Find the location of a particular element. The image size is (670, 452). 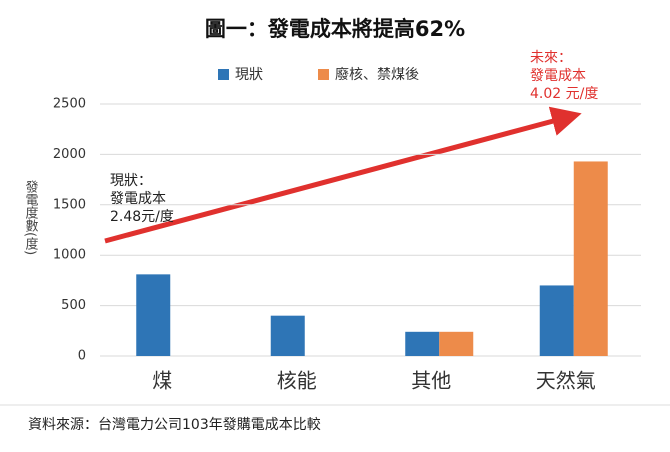

legend-label: 廢核、禁煤後 is located at coordinates (377, 74).